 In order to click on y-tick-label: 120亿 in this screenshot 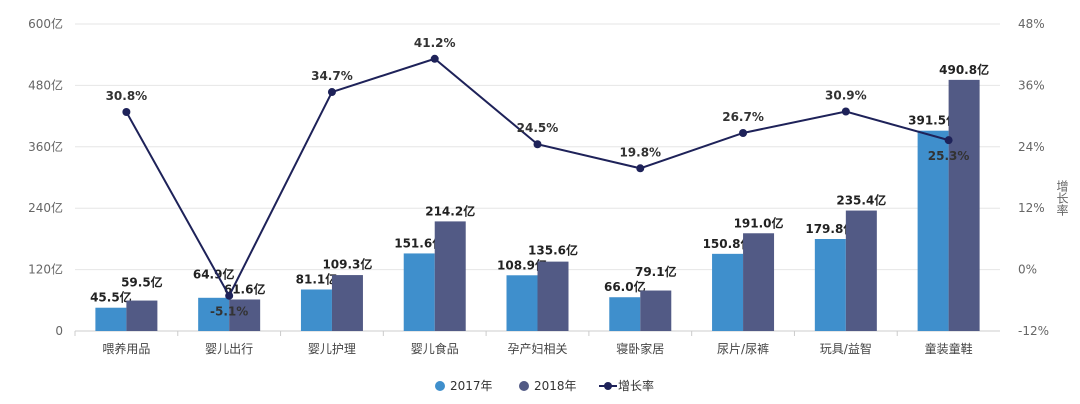, I will do `click(45, 269)`.